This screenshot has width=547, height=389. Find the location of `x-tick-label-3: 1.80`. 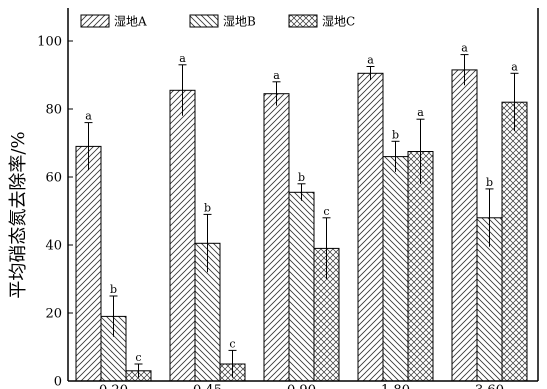

x-tick-label-3: 1.80 is located at coordinates (395, 386).